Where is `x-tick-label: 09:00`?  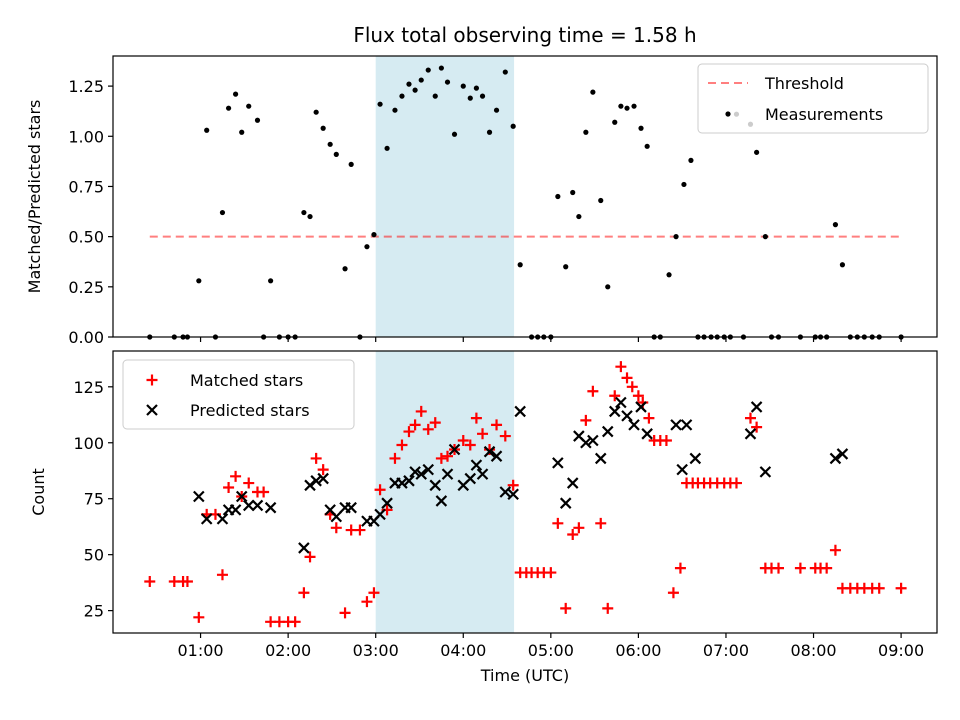 x-tick-label: 09:00 is located at coordinates (901, 650).